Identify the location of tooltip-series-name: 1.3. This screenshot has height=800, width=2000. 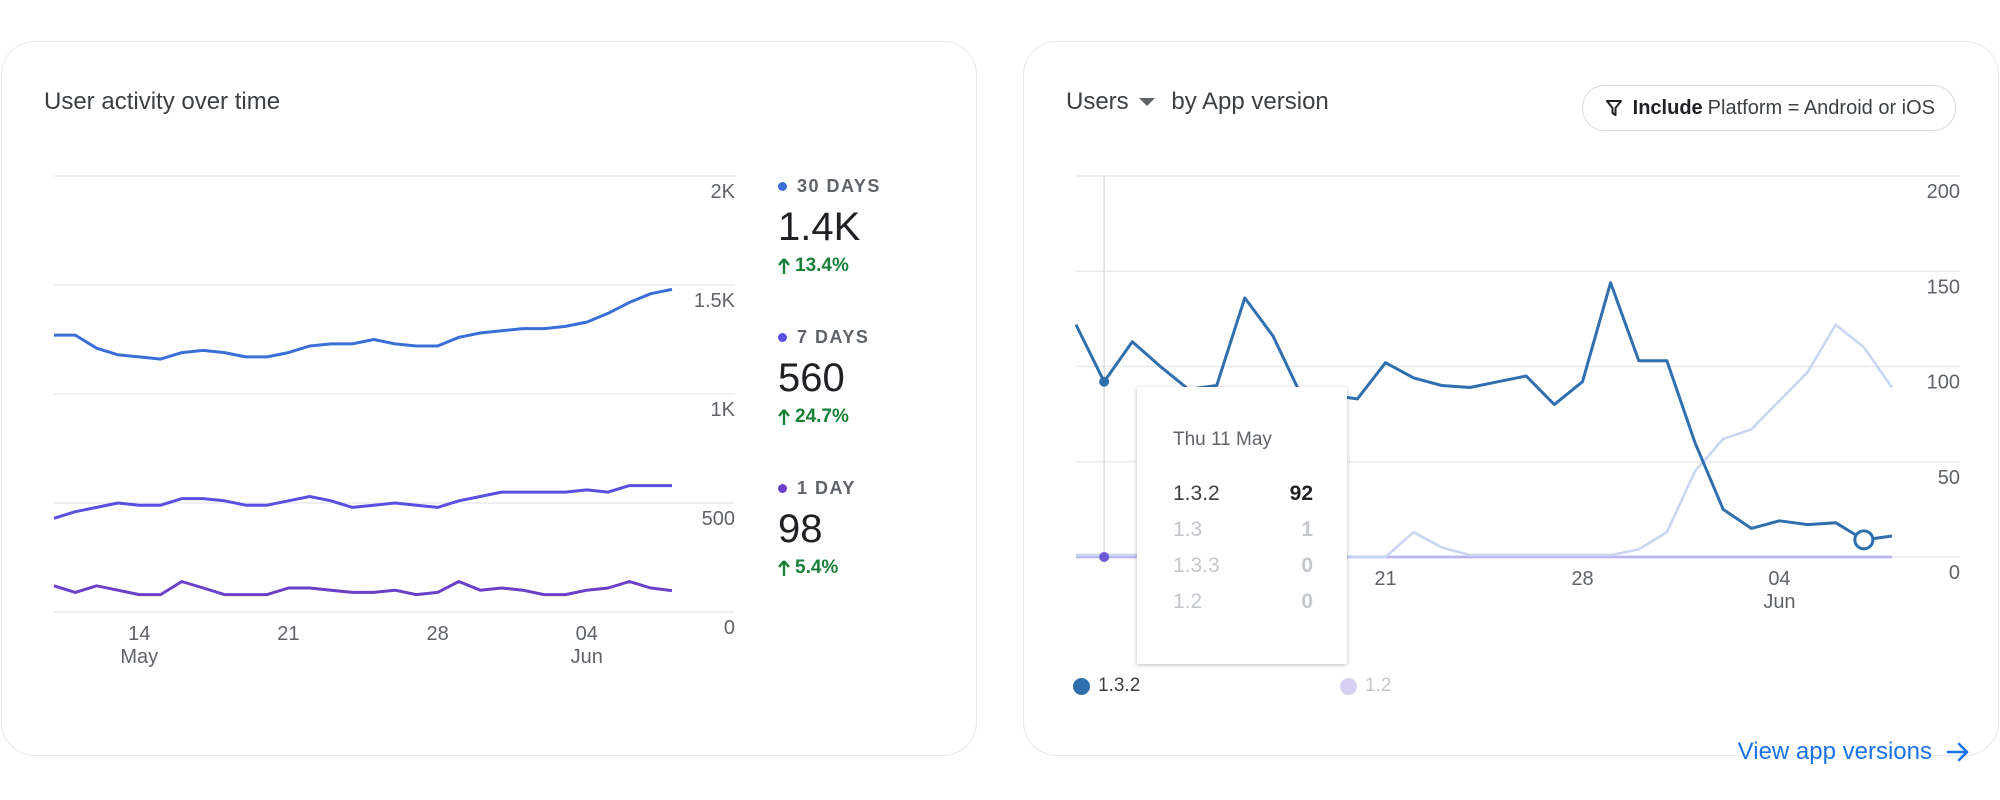
(1188, 529).